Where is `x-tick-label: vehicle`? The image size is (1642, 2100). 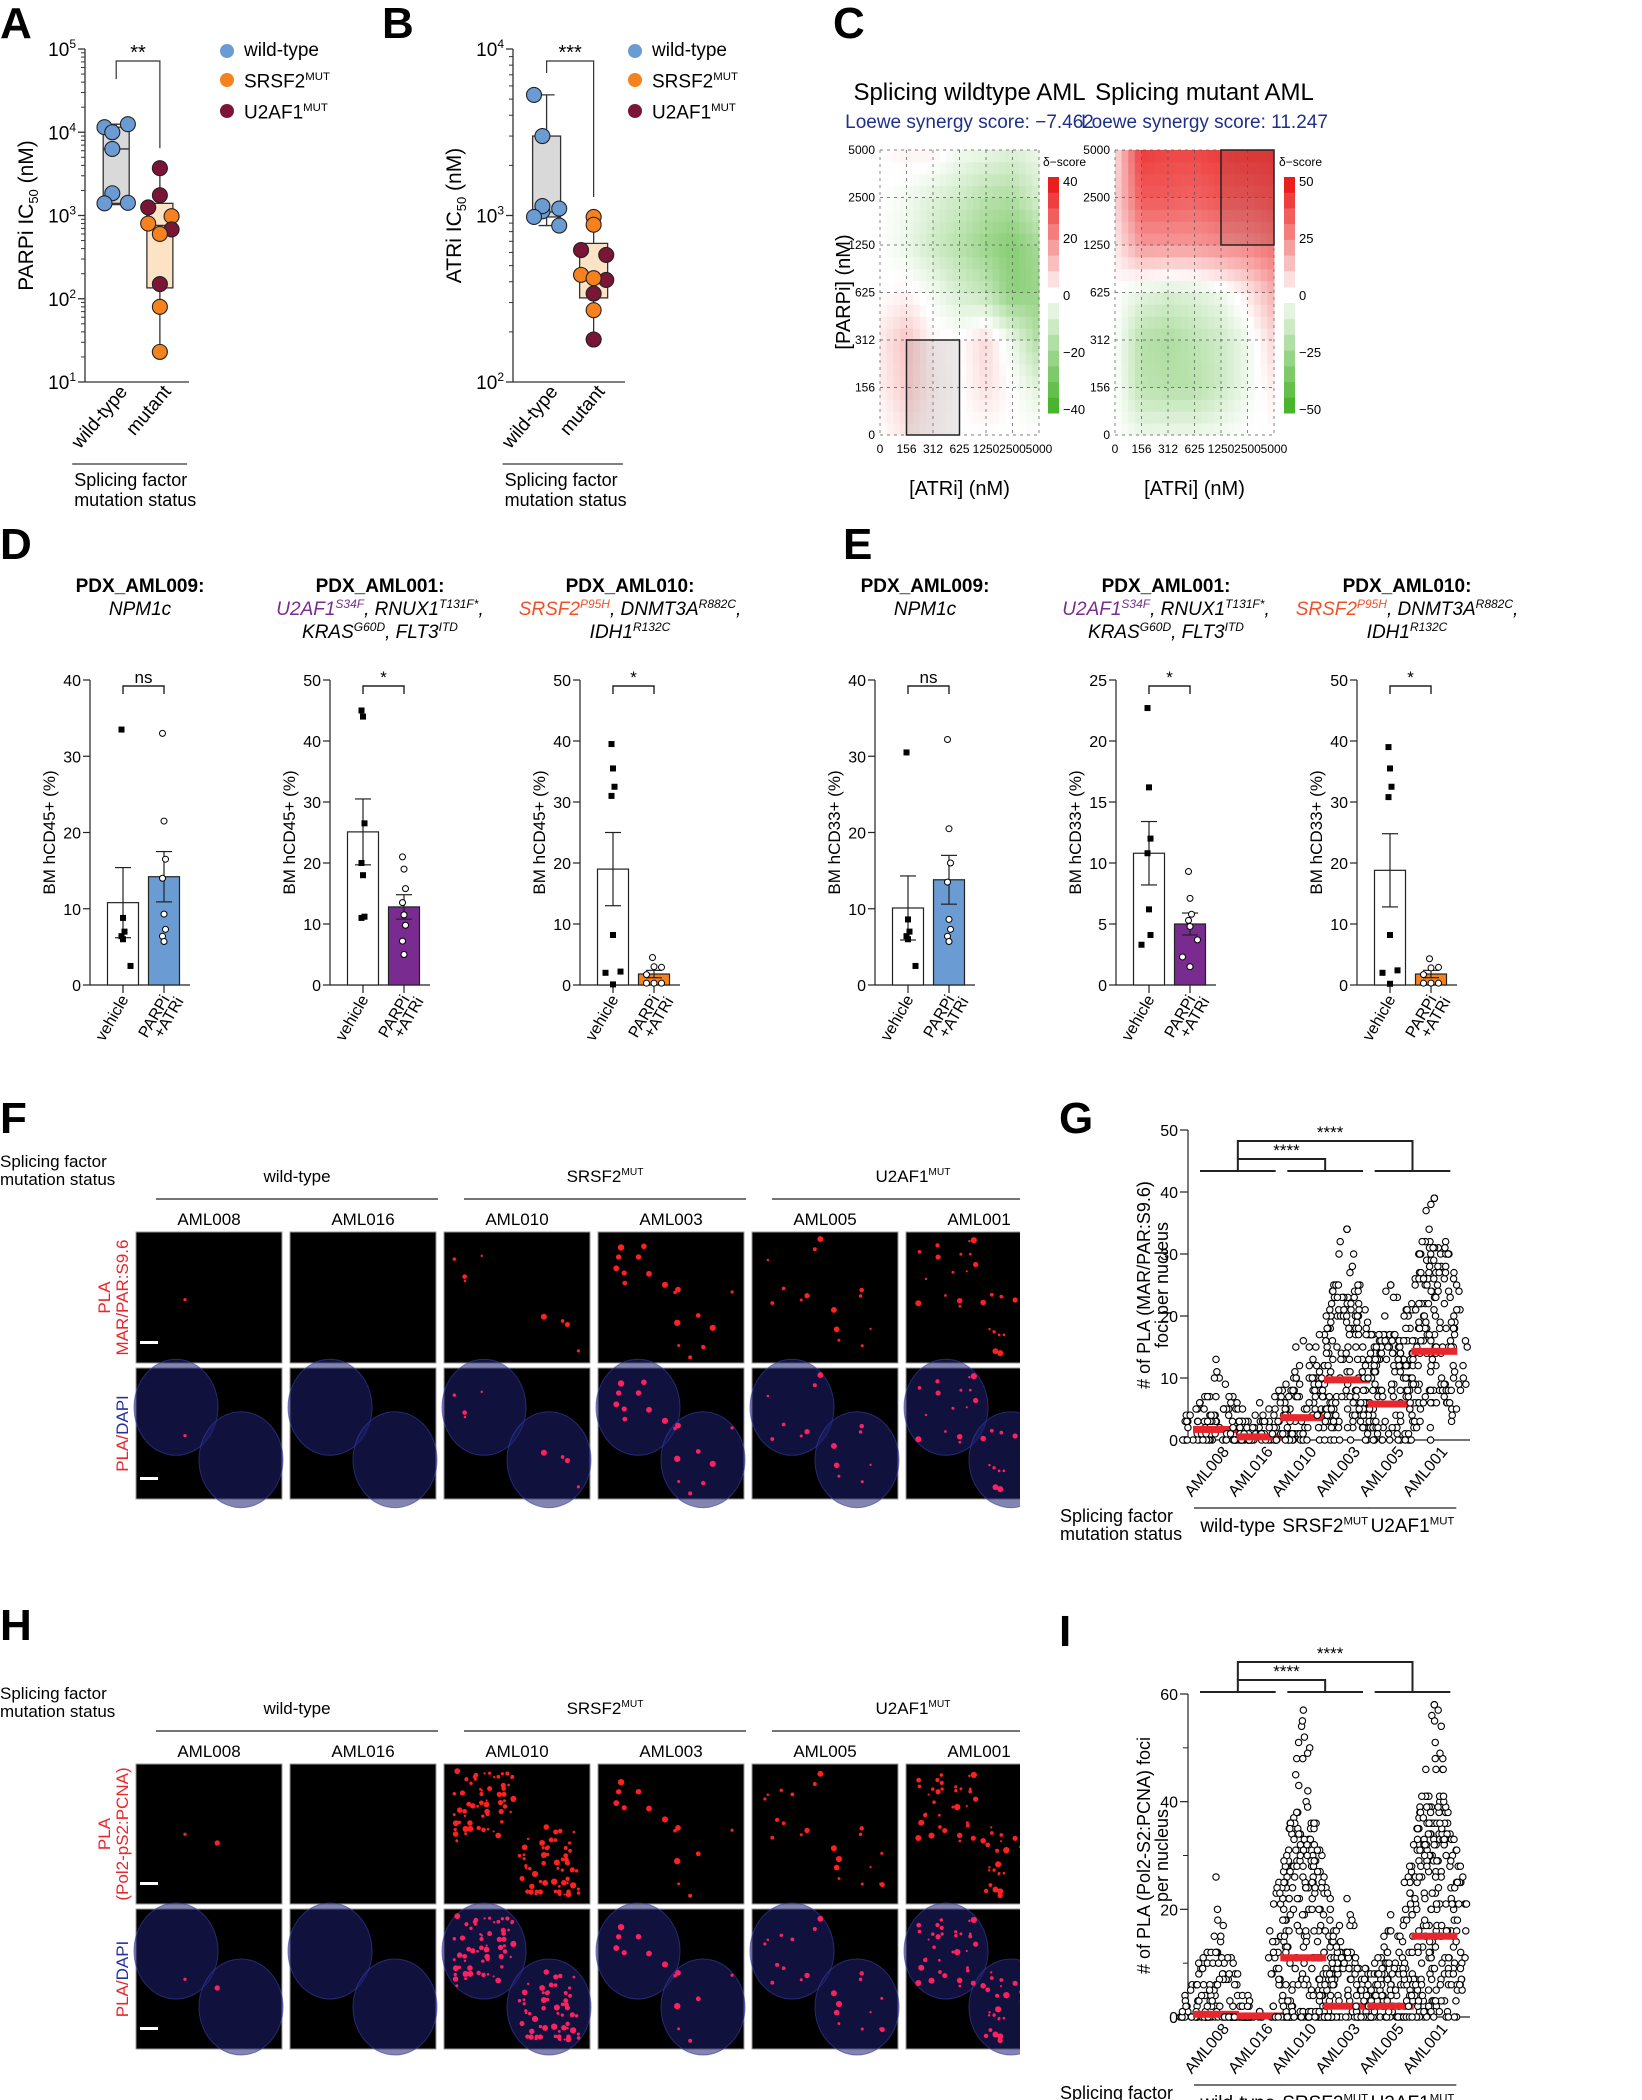 x-tick-label: vehicle is located at coordinates (898, 1018).